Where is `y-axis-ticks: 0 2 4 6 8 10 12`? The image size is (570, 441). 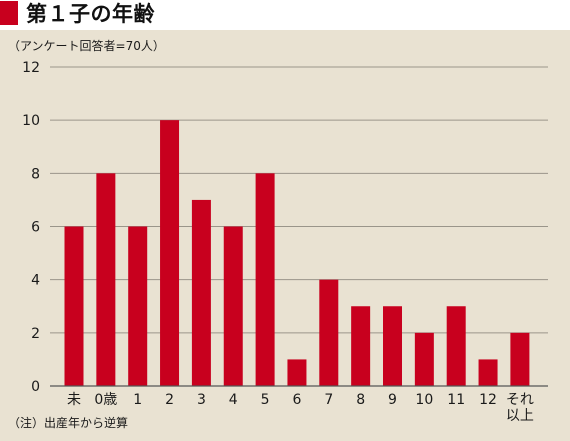 y-axis-ticks: 0 2 4 6 8 10 12 is located at coordinates (31, 227).